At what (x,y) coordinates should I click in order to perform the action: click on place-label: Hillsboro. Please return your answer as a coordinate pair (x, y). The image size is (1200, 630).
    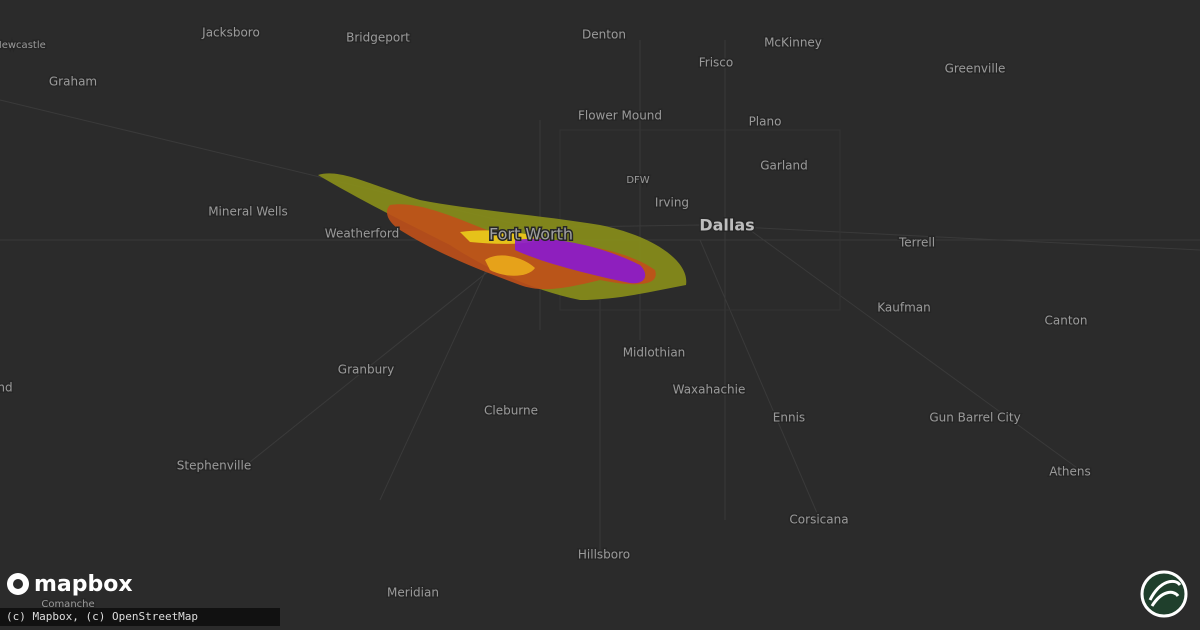
    Looking at the image, I should click on (604, 555).